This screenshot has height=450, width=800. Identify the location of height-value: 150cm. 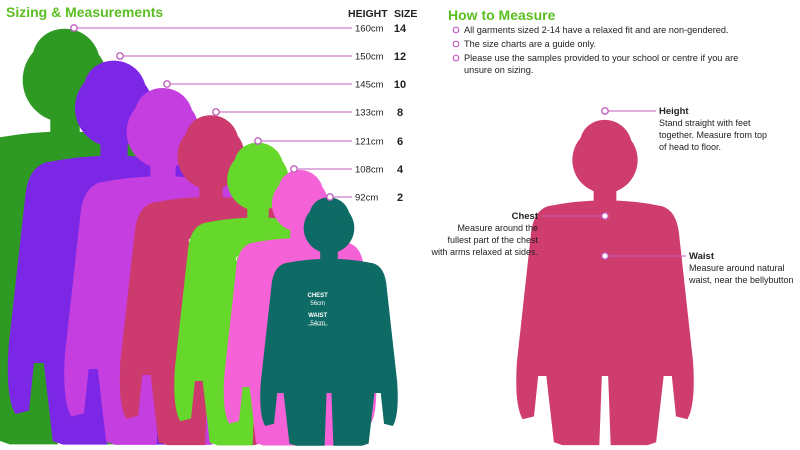
(369, 57).